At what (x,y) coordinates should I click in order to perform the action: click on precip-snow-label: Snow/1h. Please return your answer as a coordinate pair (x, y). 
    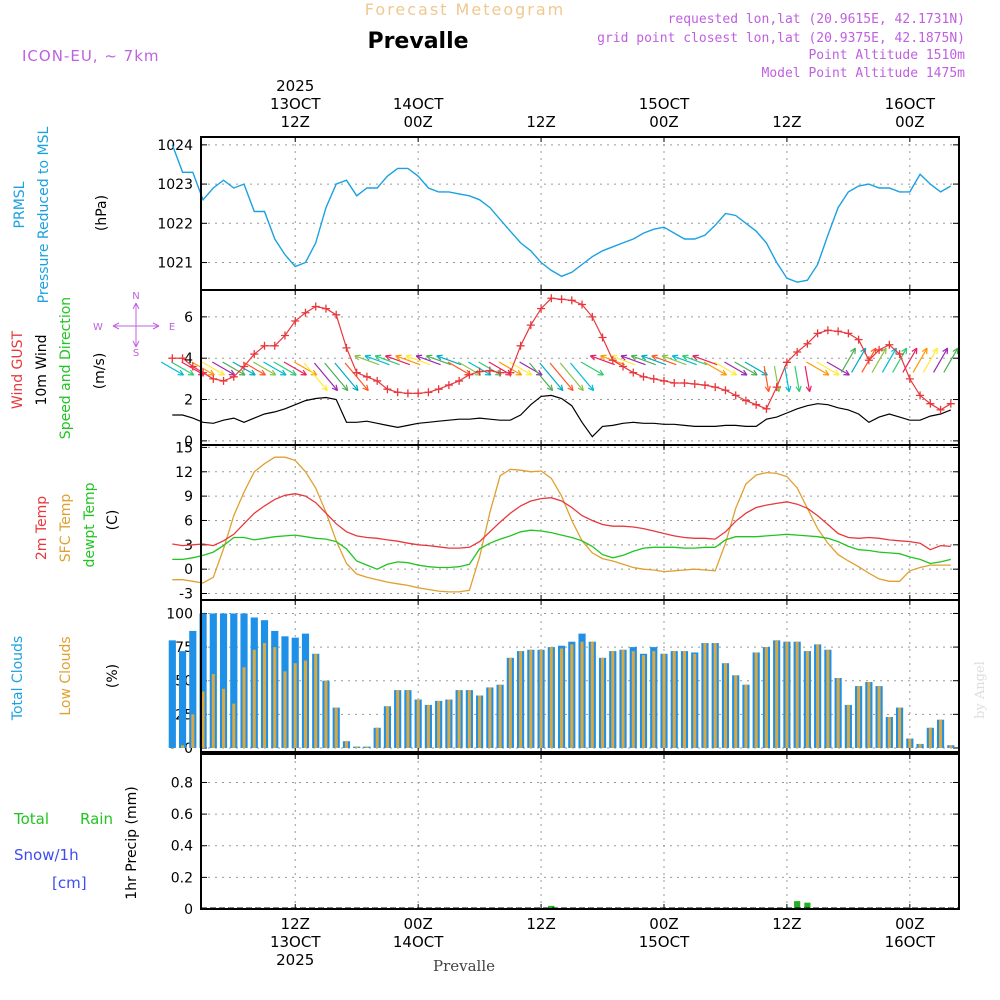
    Looking at the image, I should click on (46, 855).